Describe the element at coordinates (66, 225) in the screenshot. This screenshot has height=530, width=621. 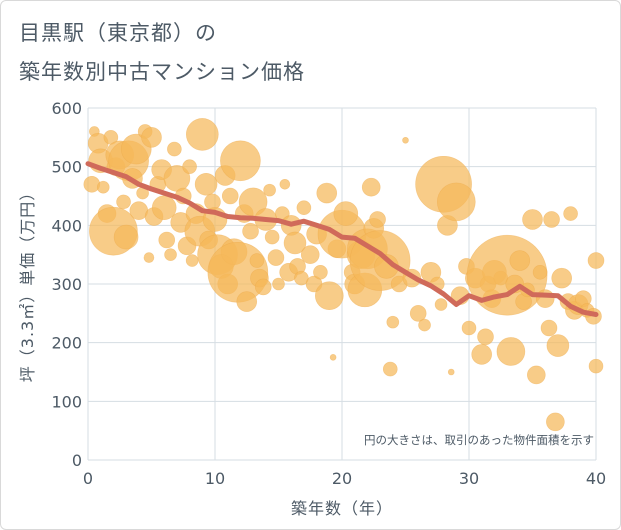
I see `y-tick-label: 400` at that location.